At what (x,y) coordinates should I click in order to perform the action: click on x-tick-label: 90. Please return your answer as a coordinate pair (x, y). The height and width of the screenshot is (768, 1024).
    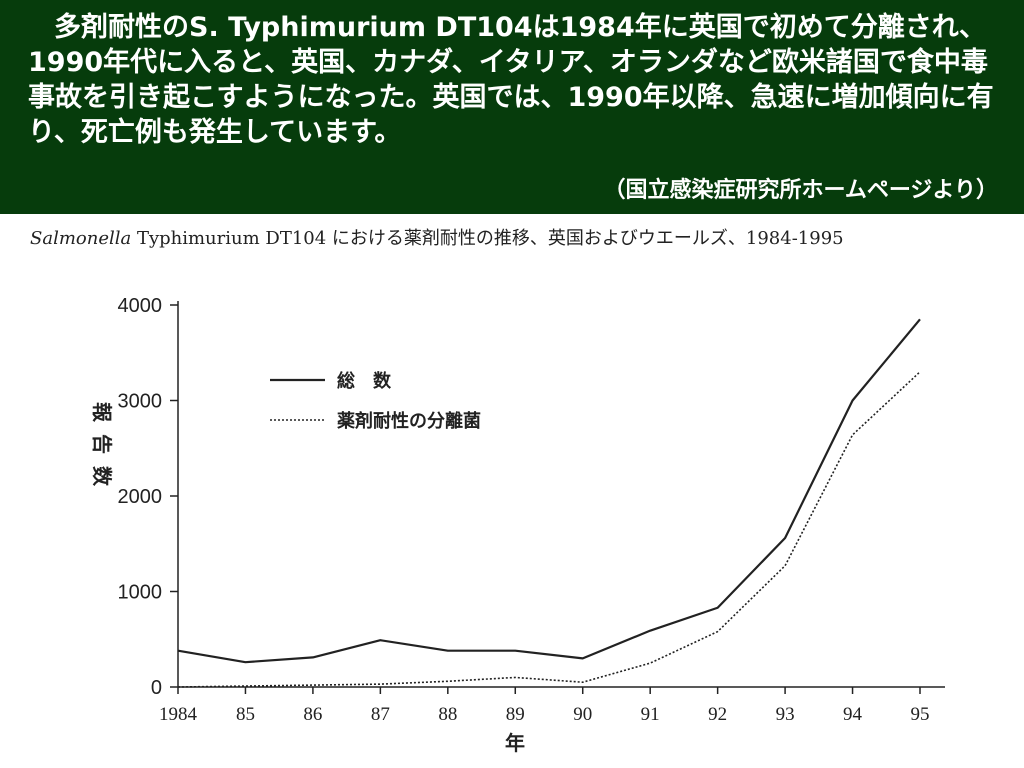
    Looking at the image, I should click on (582, 714).